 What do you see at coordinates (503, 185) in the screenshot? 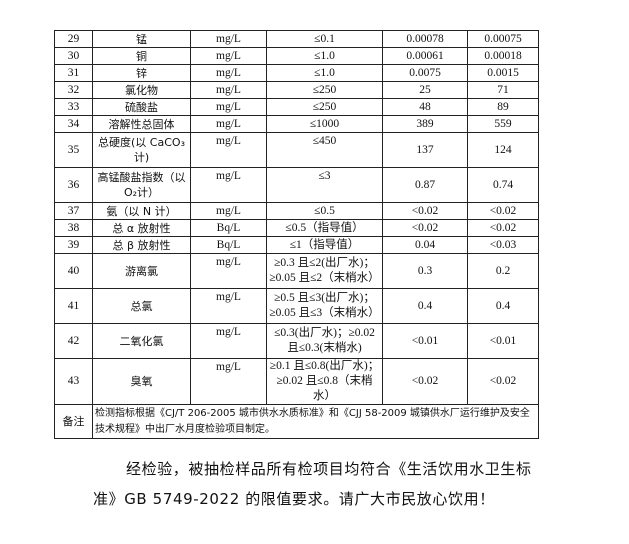
I see `result-2: 0.74` at bounding box center [503, 185].